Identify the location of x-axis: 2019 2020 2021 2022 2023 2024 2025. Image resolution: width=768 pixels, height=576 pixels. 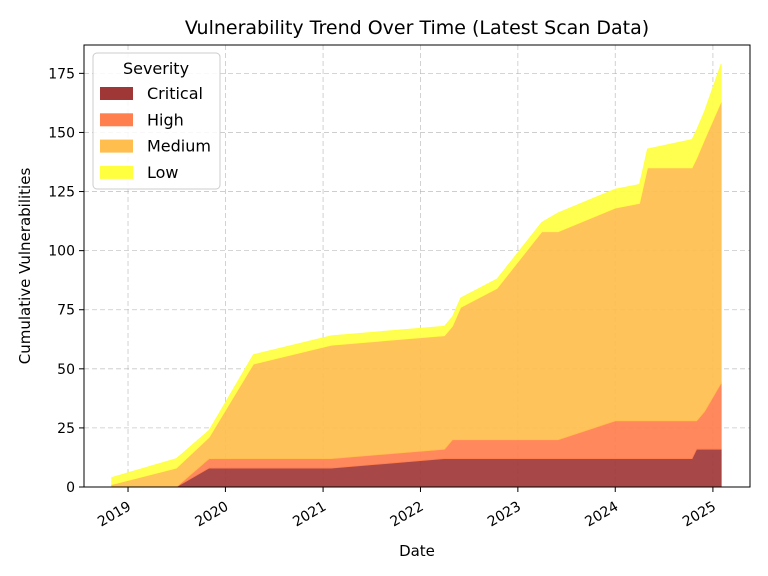
(407, 508).